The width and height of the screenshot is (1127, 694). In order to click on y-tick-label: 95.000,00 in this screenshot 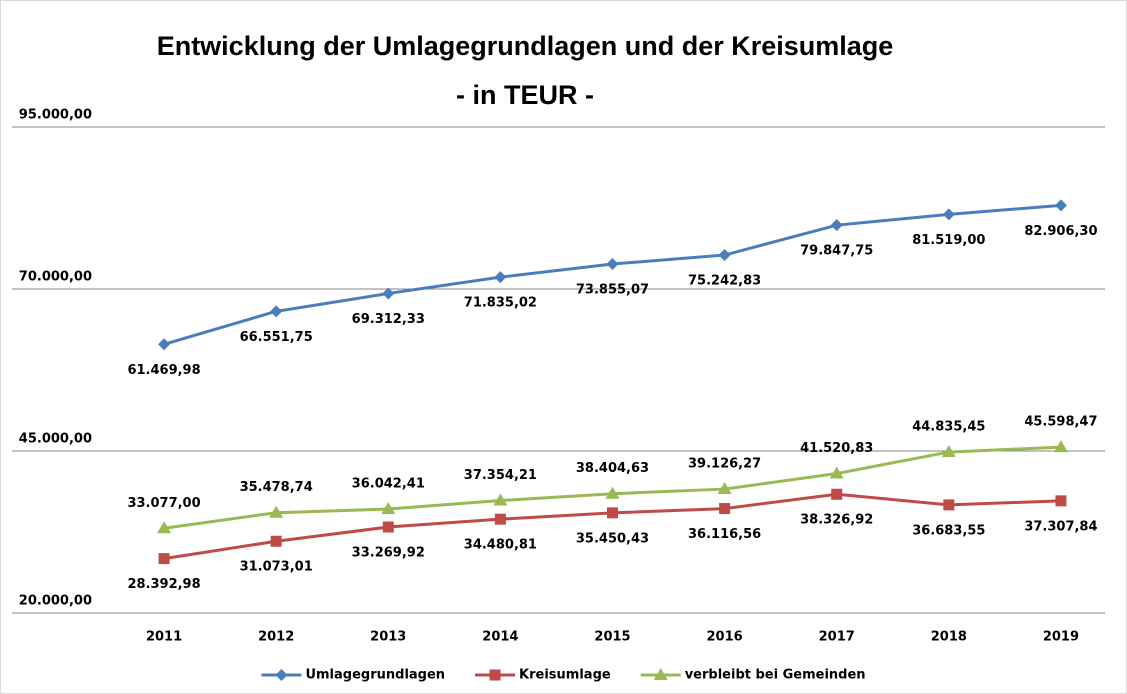, I will do `click(55, 115)`.